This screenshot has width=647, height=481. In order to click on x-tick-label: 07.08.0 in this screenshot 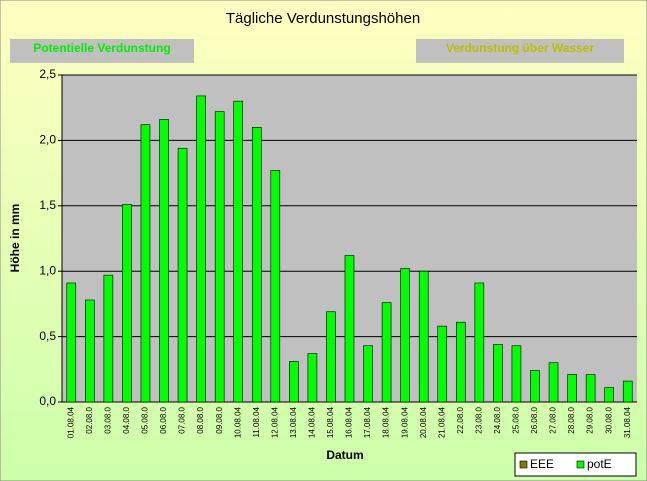, I will do `click(182, 419)`.